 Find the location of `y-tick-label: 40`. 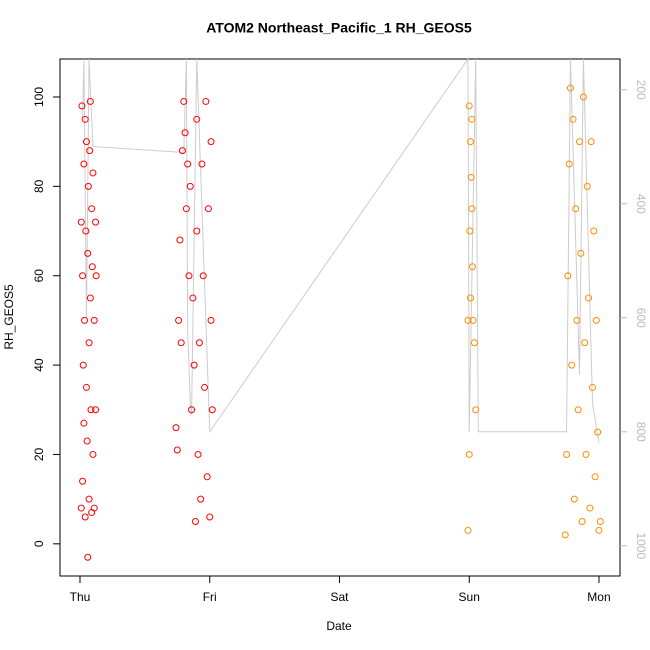

y-tick-label: 40 is located at coordinates (39, 365).